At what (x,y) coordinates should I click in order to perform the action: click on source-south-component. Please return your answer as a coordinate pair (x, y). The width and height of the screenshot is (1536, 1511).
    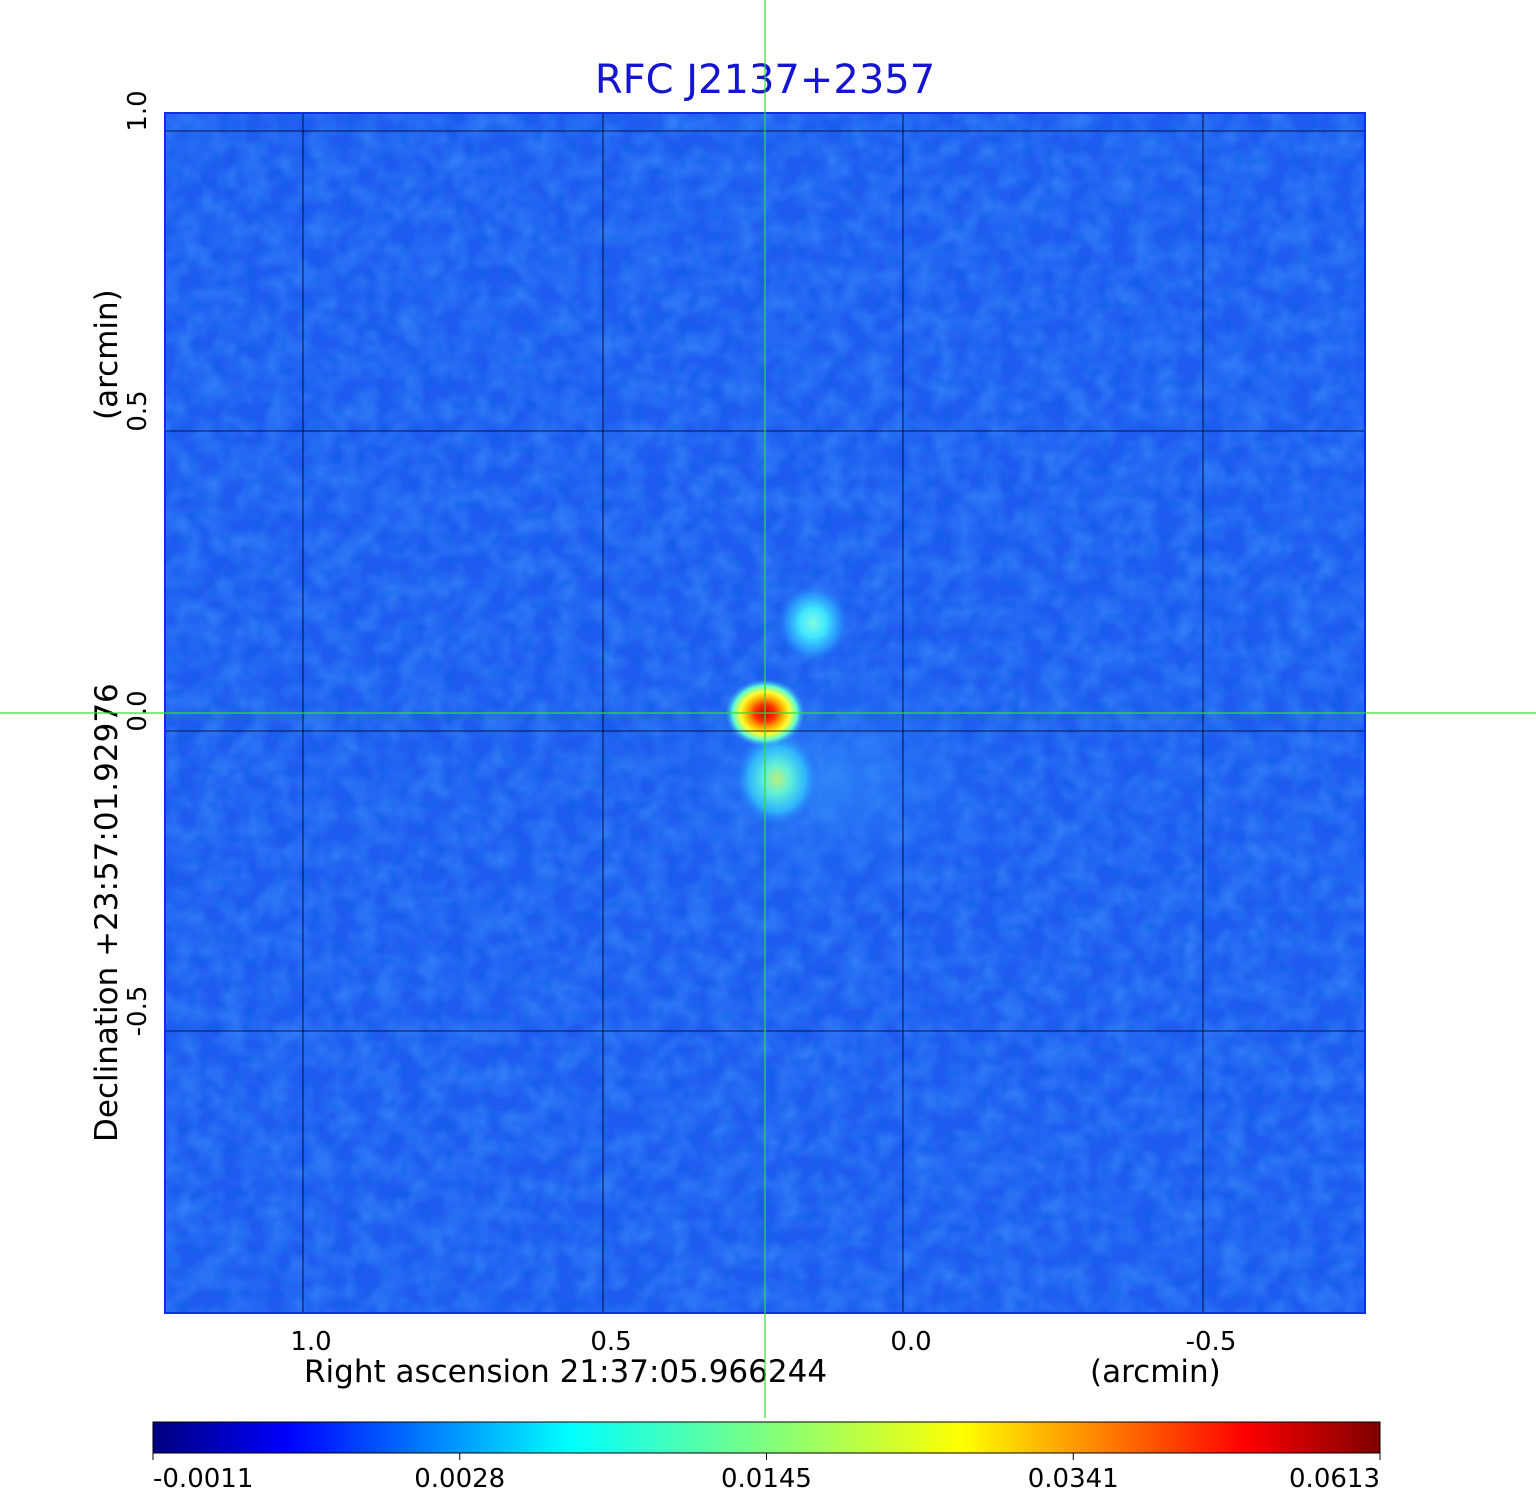
    Looking at the image, I should click on (777, 779).